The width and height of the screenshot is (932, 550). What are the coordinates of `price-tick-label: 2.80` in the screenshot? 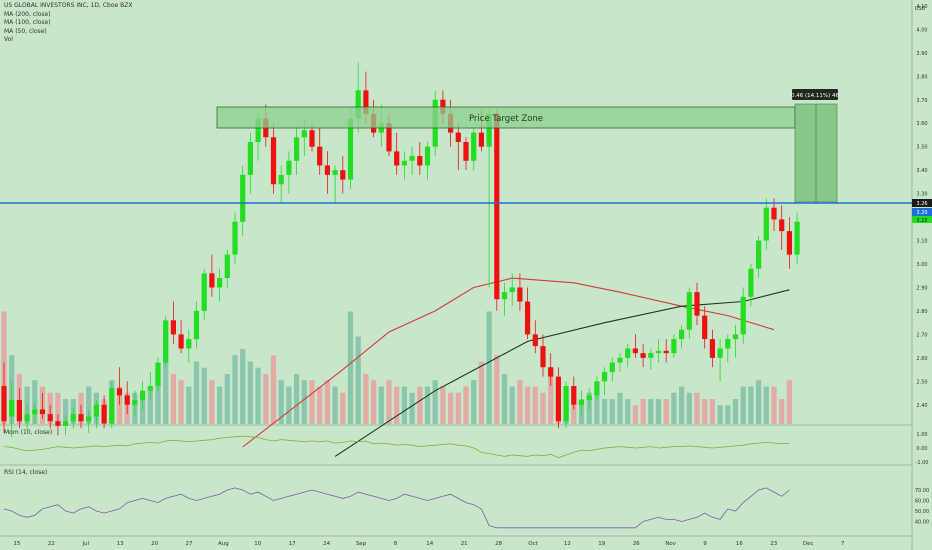 It's located at (921, 312).